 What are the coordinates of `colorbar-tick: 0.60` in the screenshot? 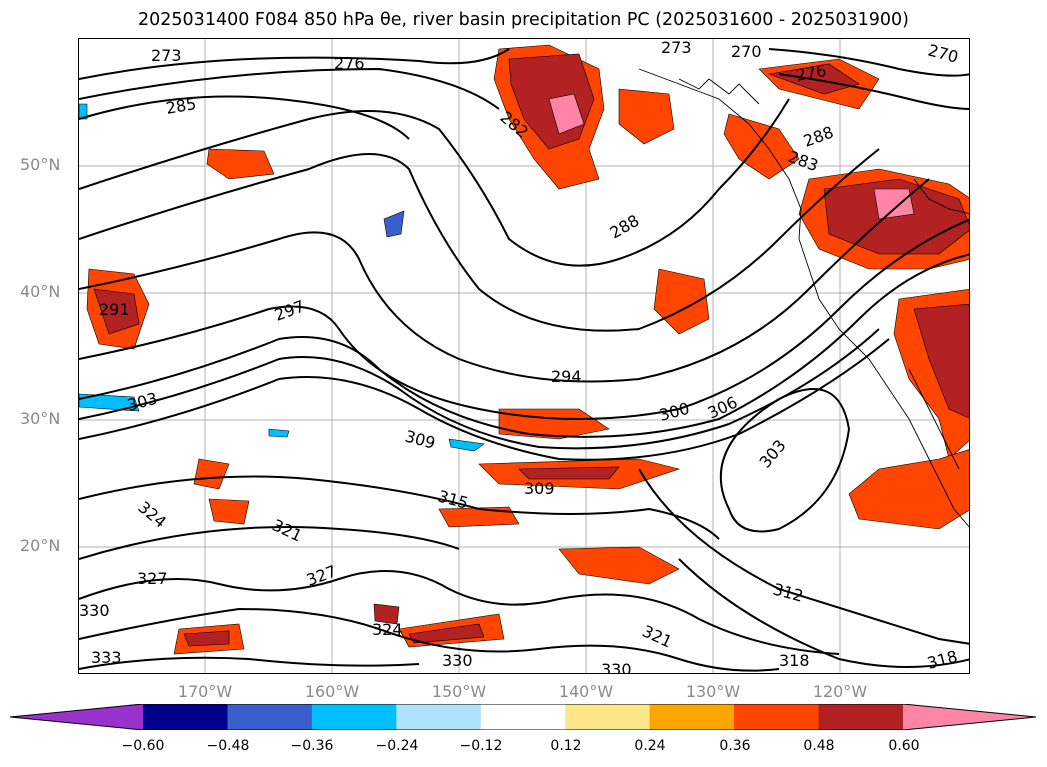 It's located at (904, 746).